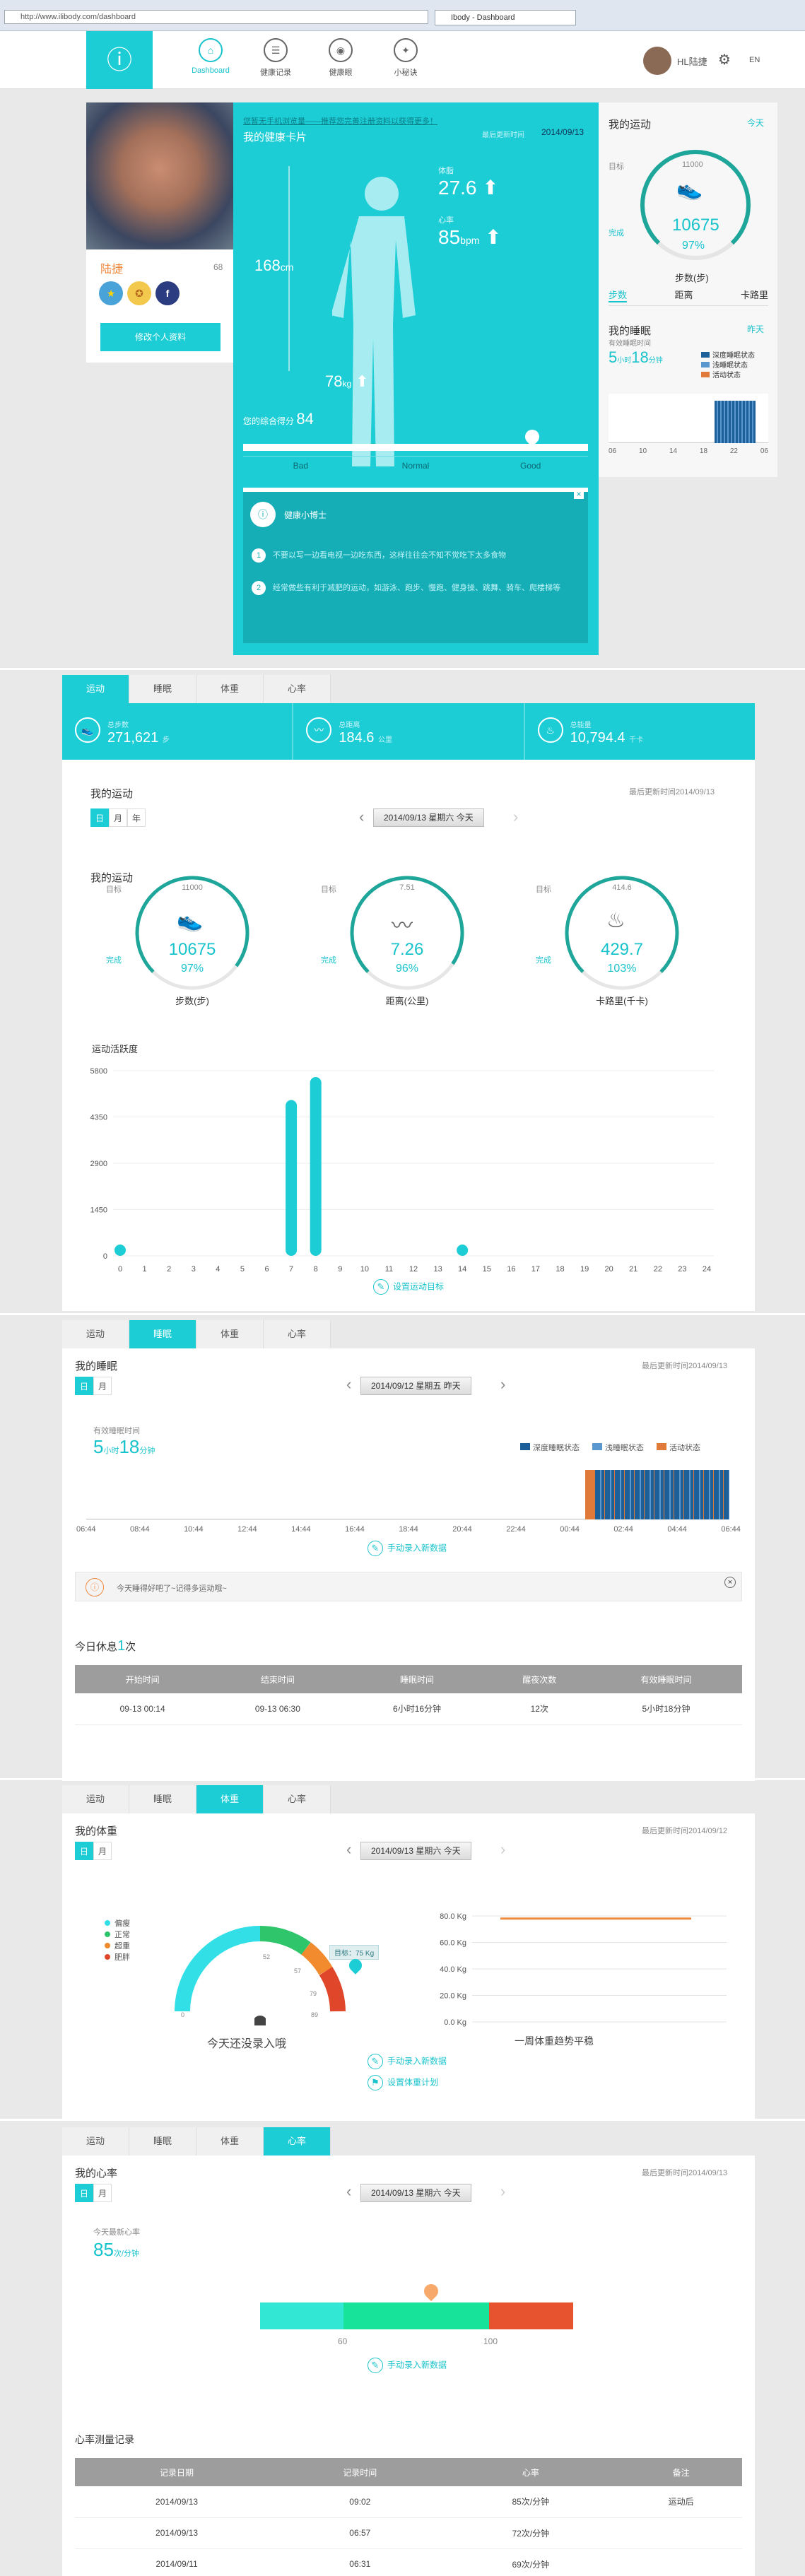 The width and height of the screenshot is (805, 2576). I want to click on language-switch: EN, so click(754, 60).